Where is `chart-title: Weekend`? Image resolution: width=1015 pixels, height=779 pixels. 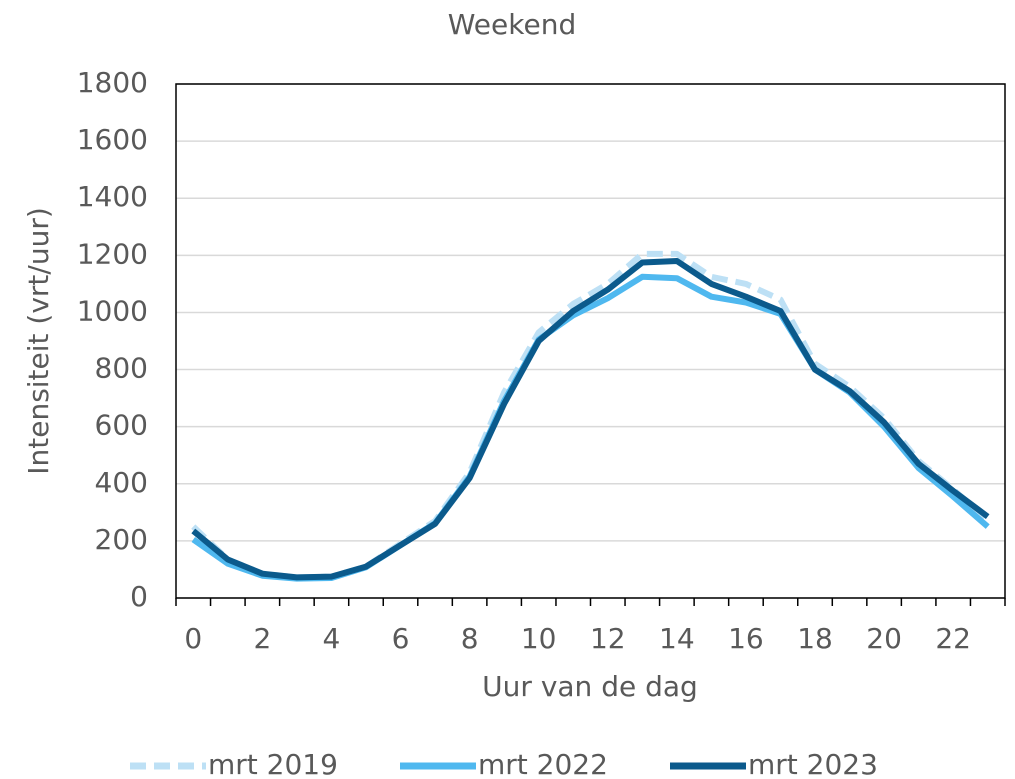
chart-title: Weekend is located at coordinates (512, 24).